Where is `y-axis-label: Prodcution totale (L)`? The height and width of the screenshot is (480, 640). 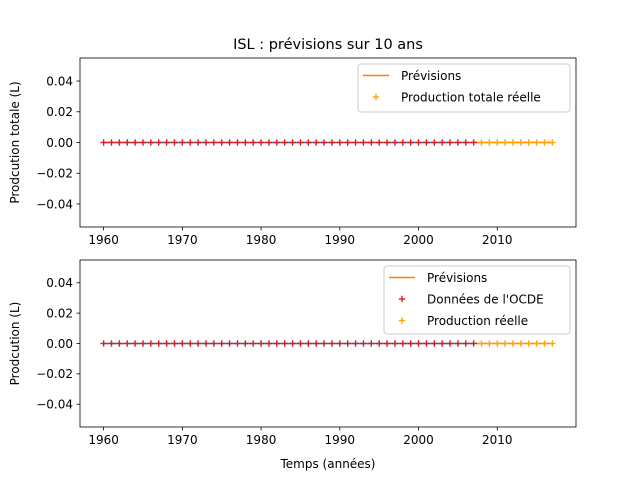 y-axis-label: Prodcution totale (L) is located at coordinates (15, 142).